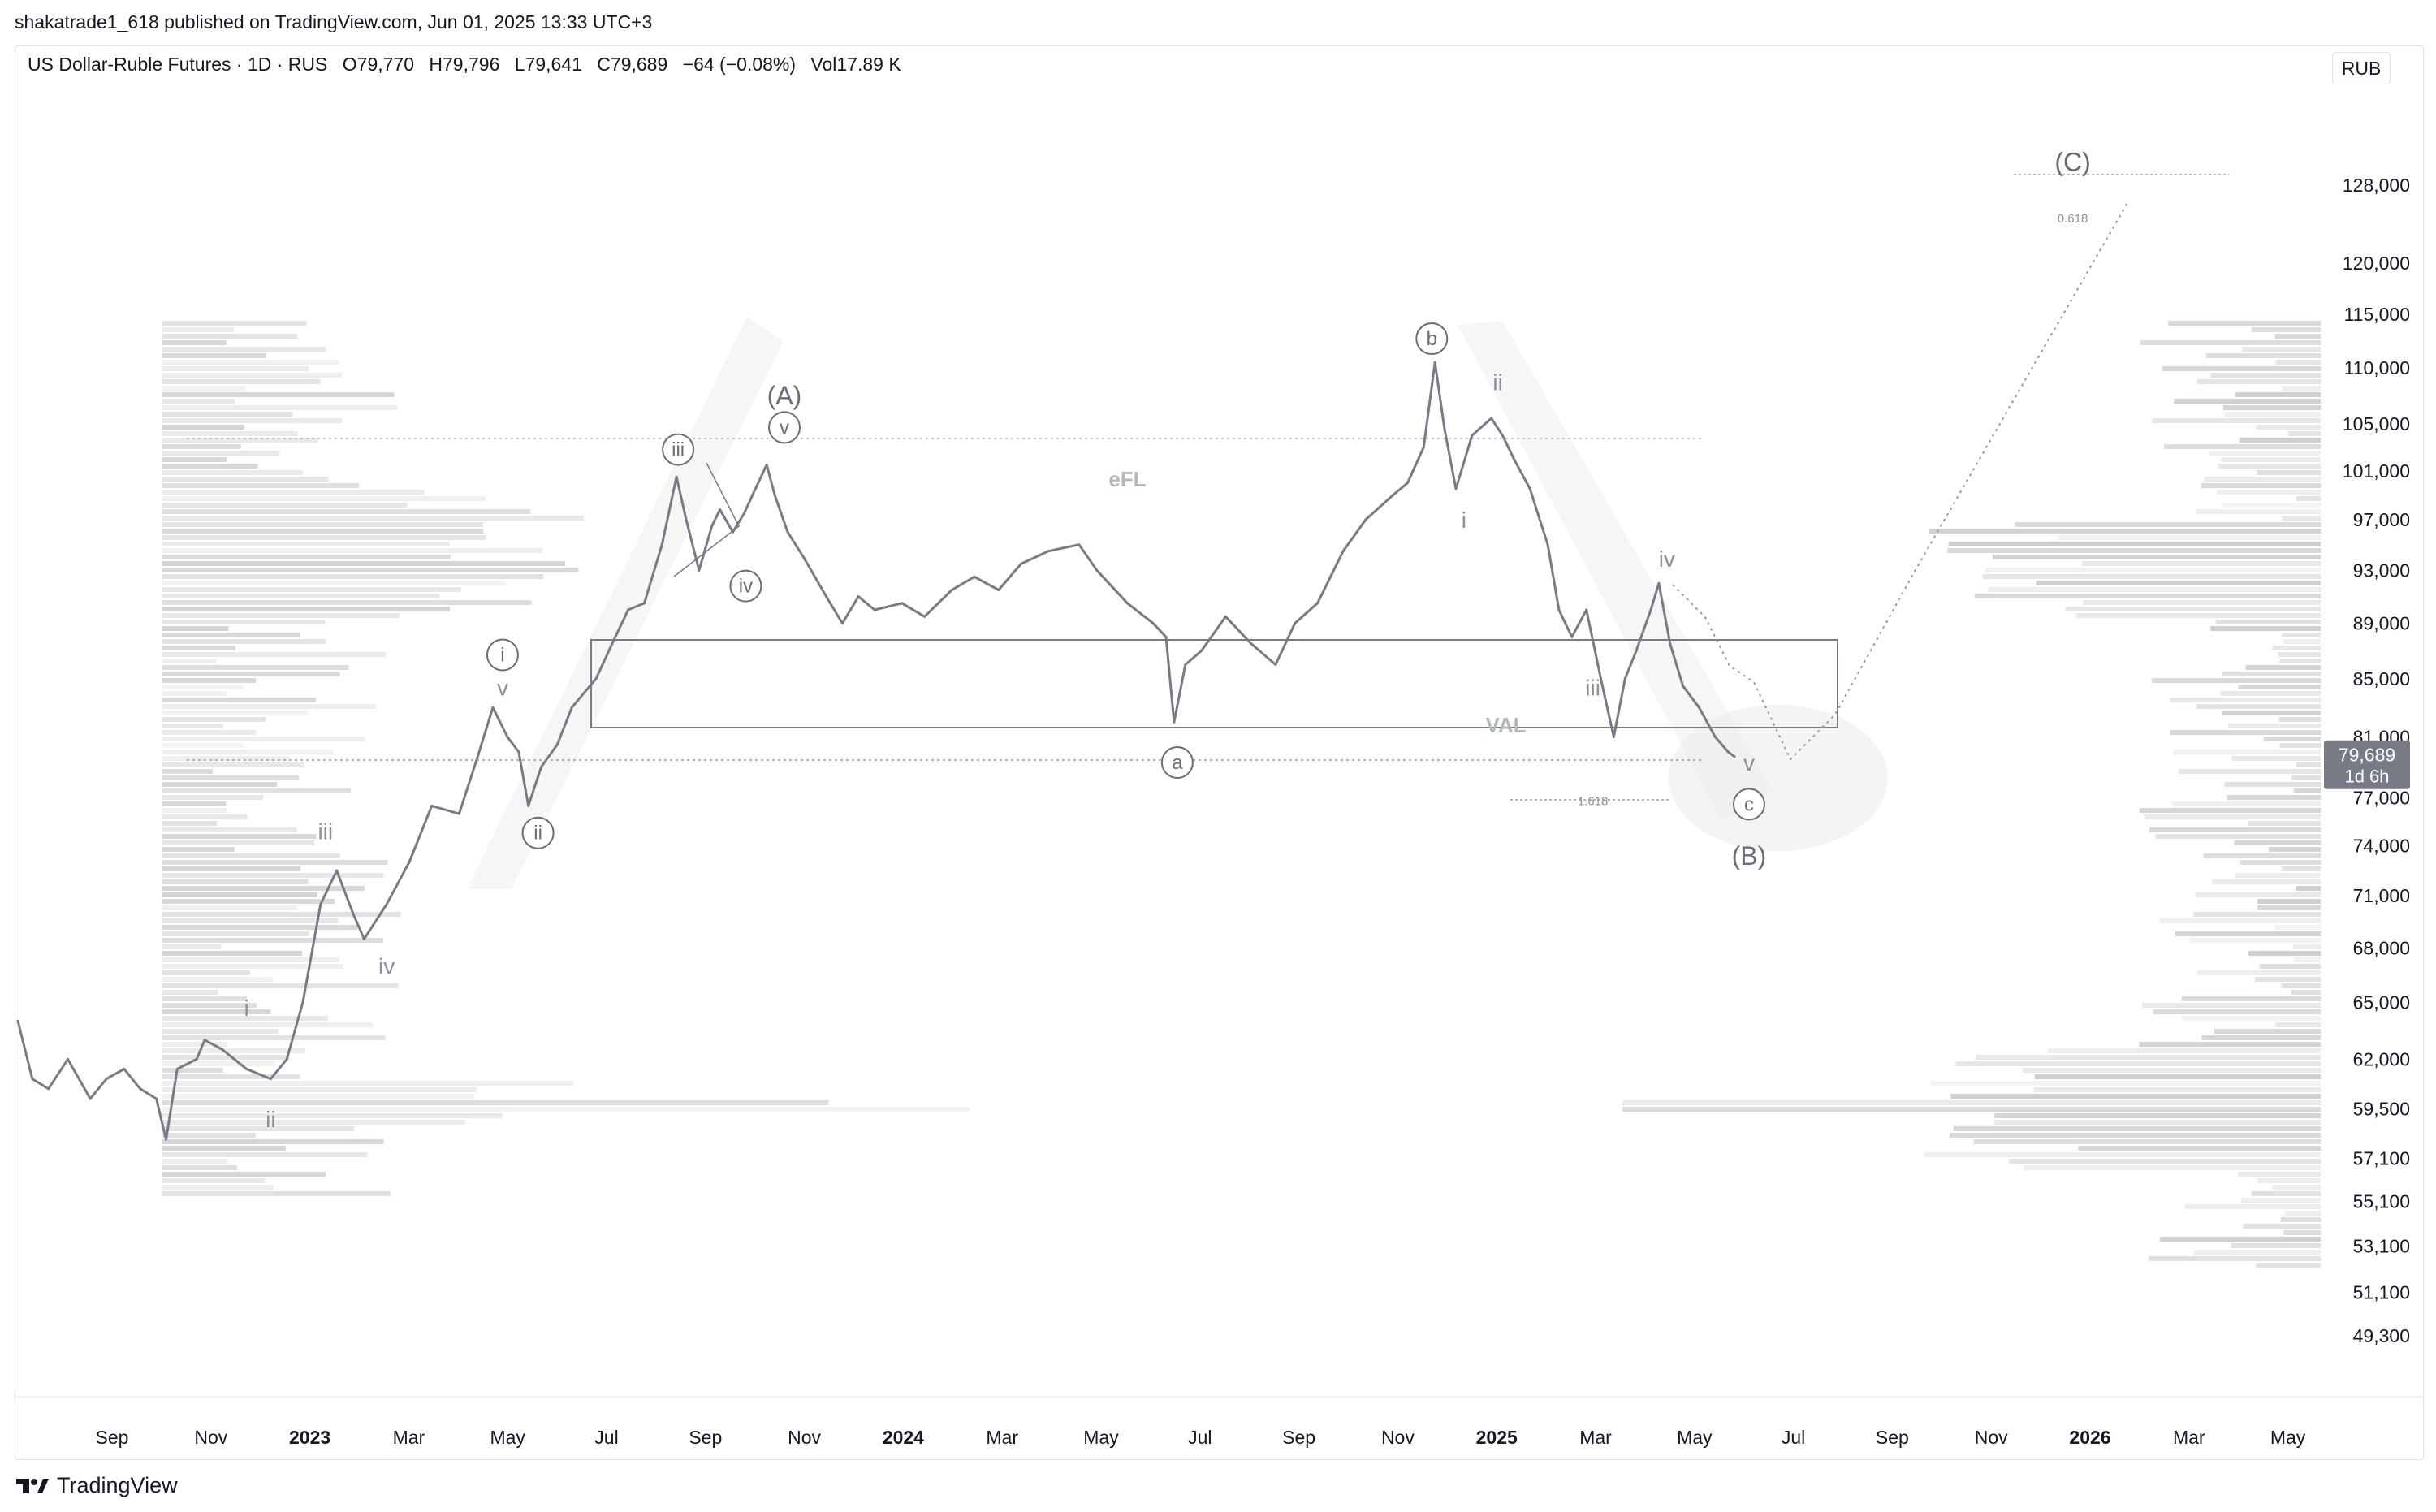 The width and height of the screenshot is (2436, 1512). I want to click on wave-label-text: i, so click(502, 656).